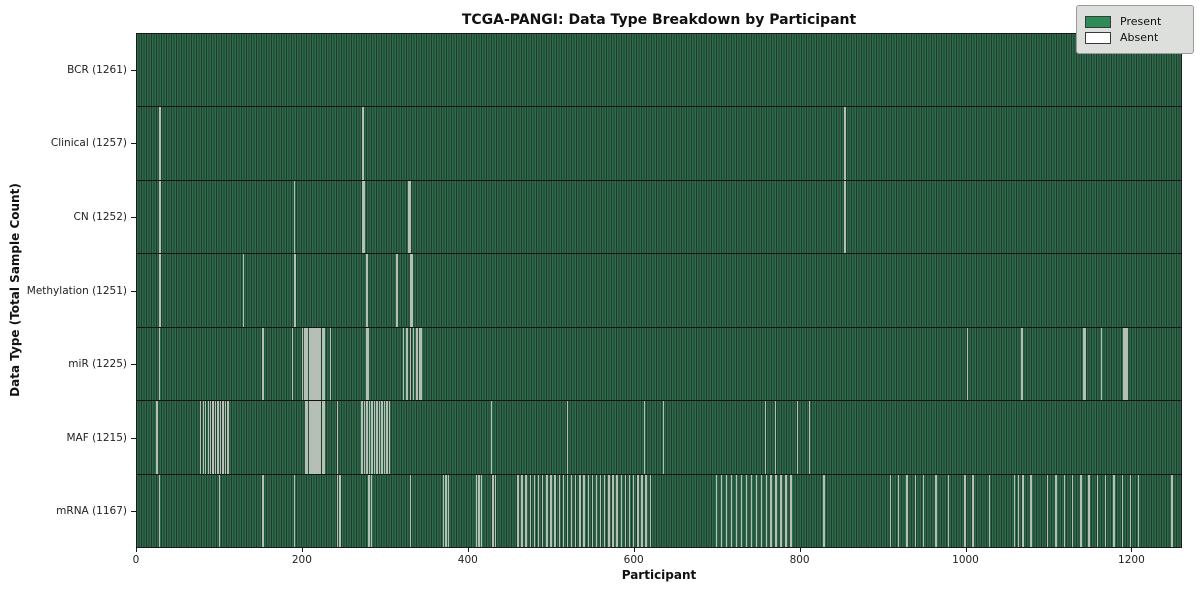 The height and width of the screenshot is (600, 1200). Describe the element at coordinates (91, 511) in the screenshot. I see `y-tick-label-mrna: mRNA (1167)` at that location.